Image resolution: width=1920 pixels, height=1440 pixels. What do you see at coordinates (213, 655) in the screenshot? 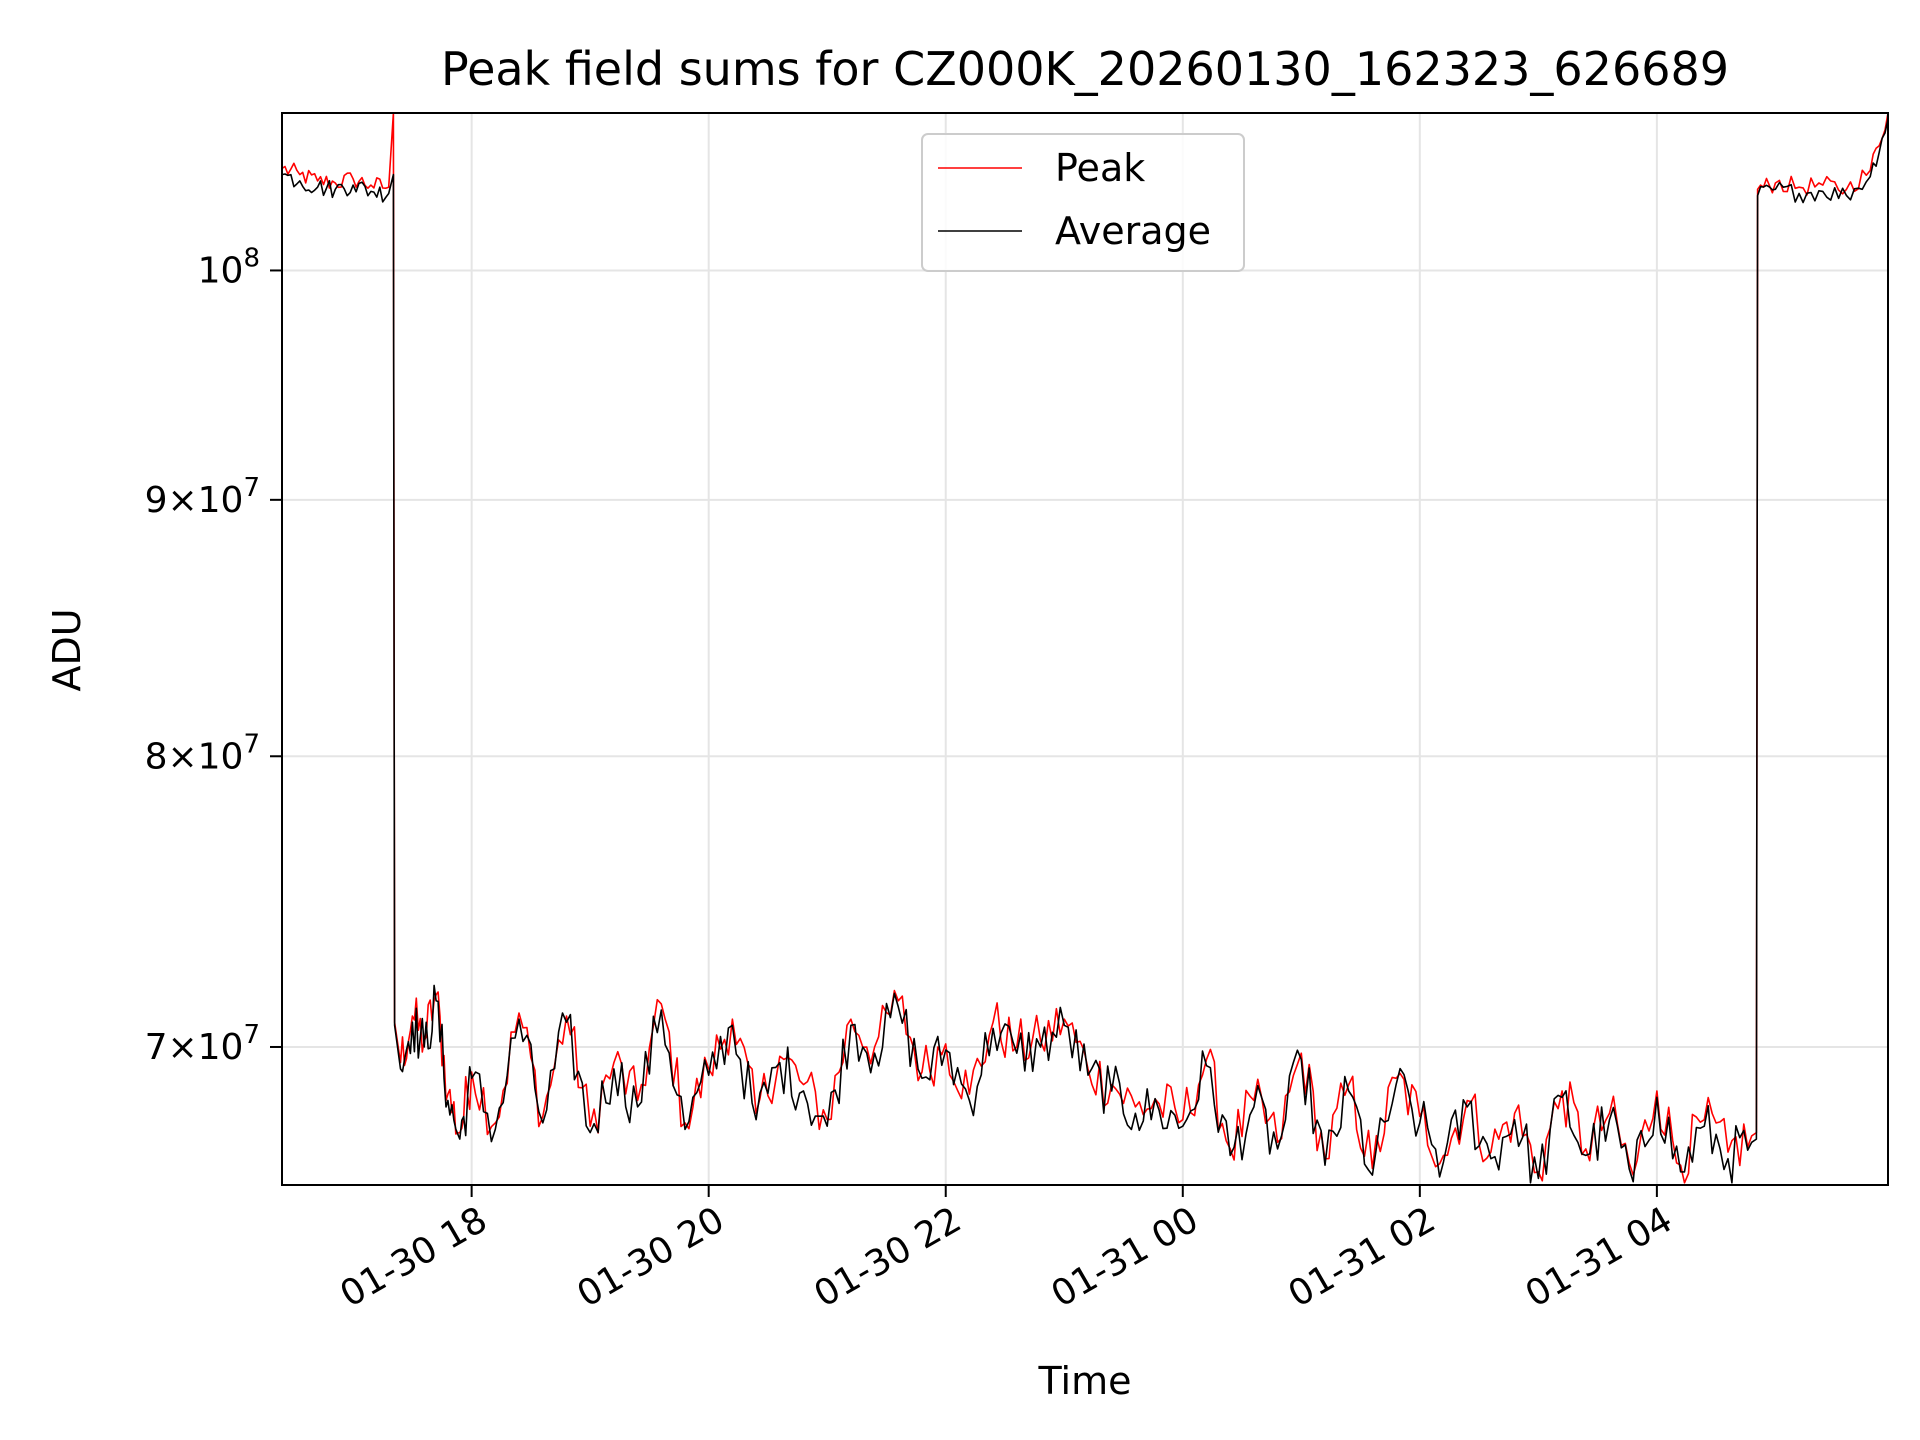
I see `y-axis: 7×107 8×107 9×107 108` at bounding box center [213, 655].